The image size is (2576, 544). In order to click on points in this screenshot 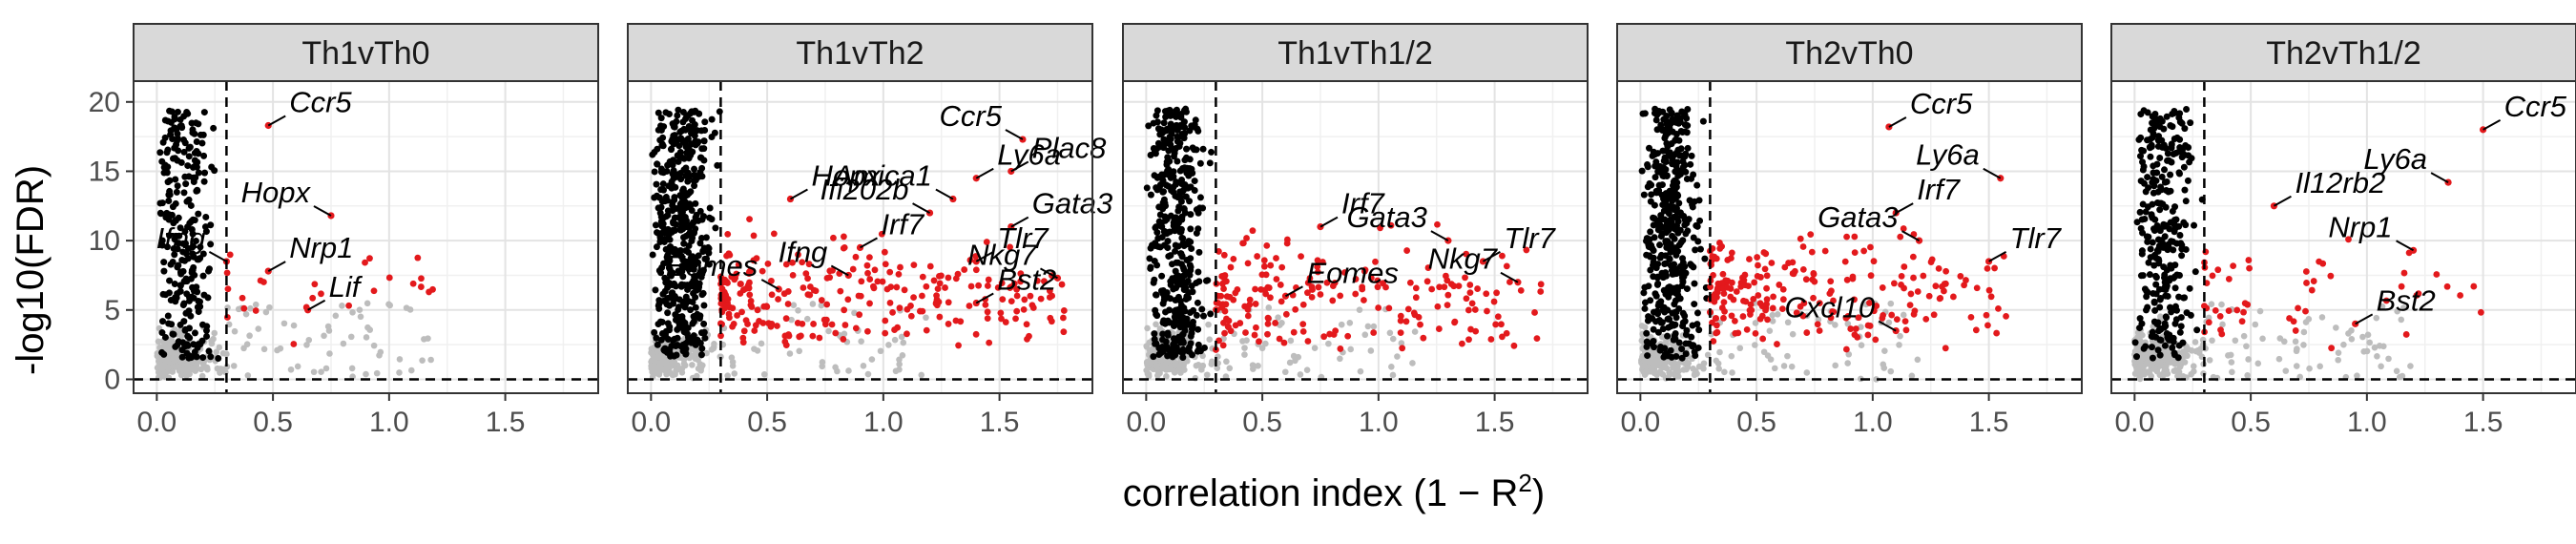, I will do `click(2307, 245)`.